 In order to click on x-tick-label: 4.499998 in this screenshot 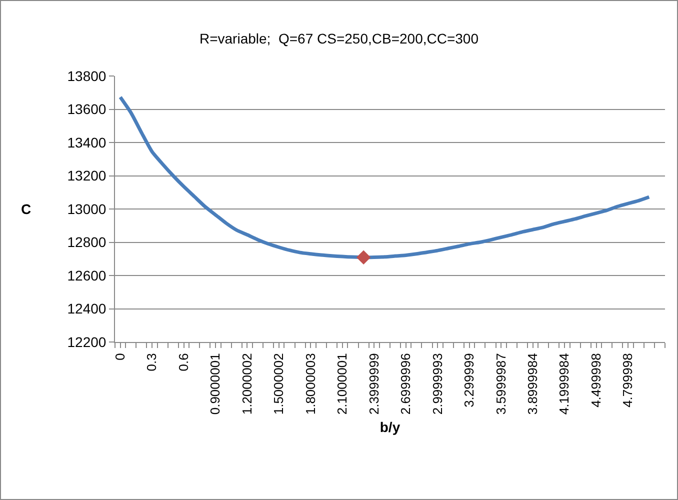, I will do `click(596, 380)`.